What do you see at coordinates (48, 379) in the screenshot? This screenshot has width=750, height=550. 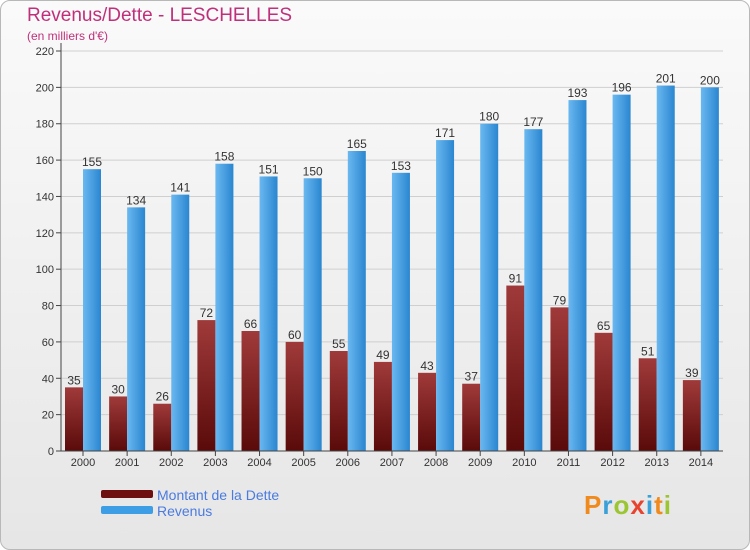 I see `y-tick-label: 40` at bounding box center [48, 379].